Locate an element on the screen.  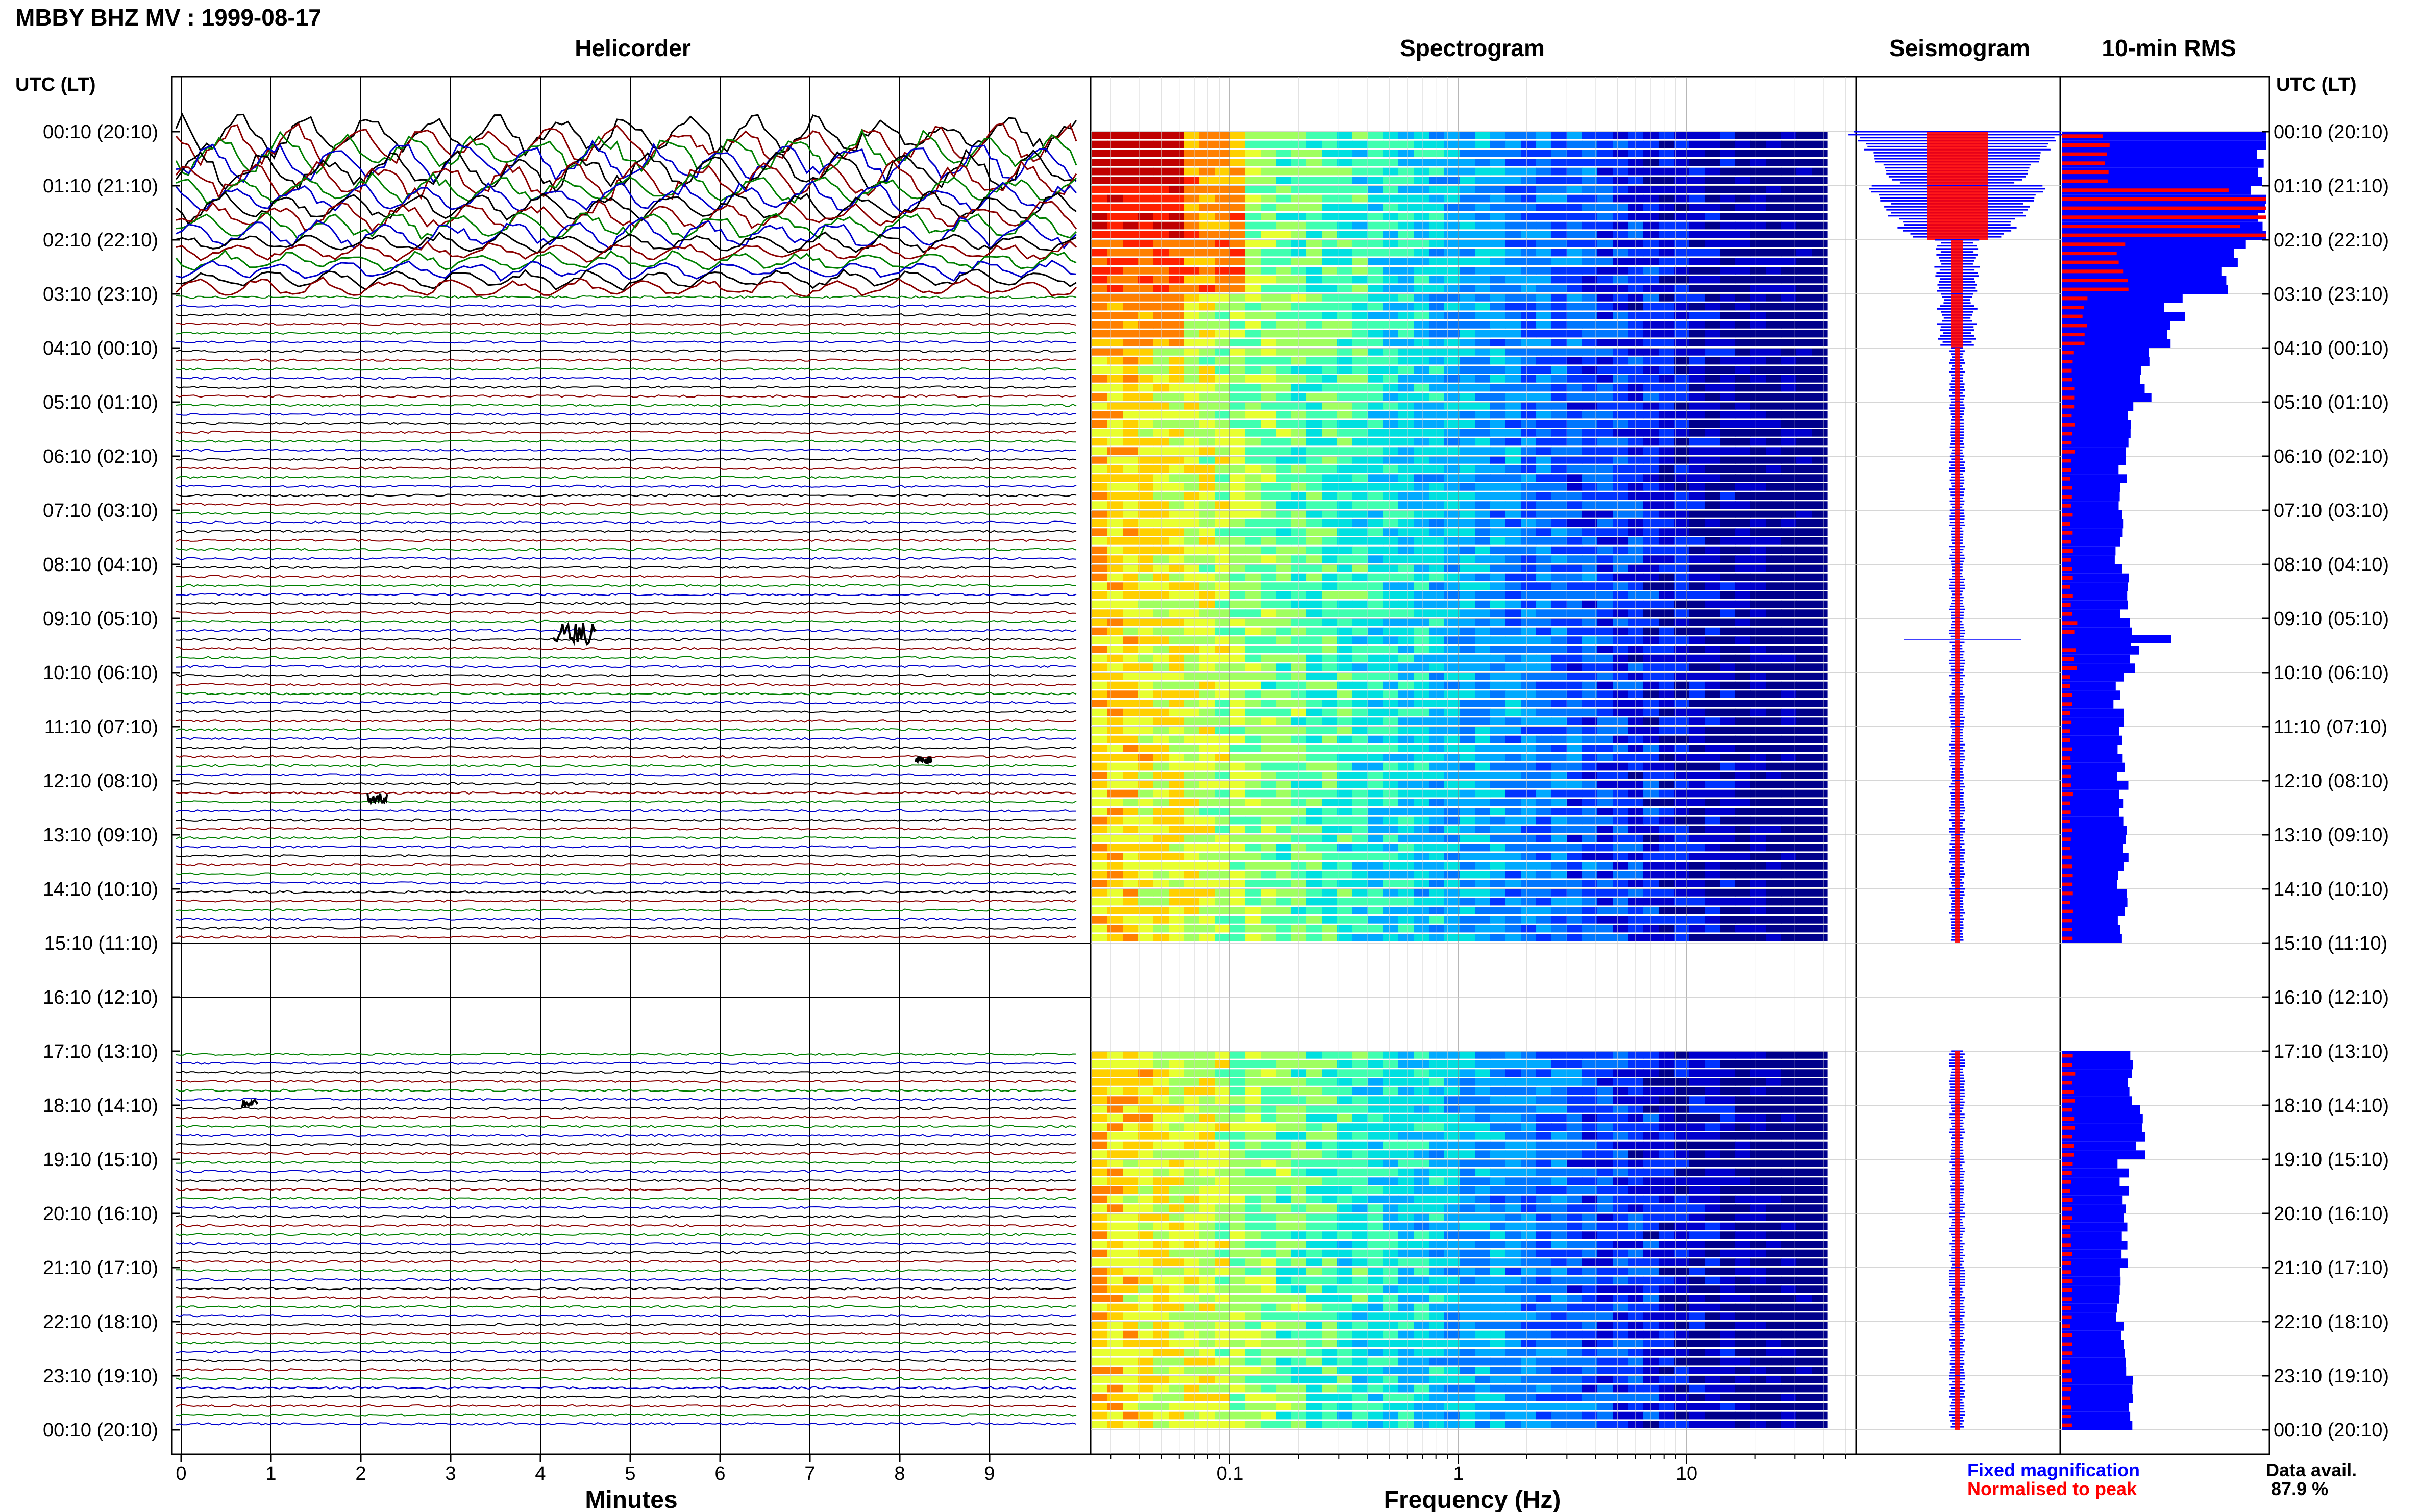
helicorder-x-tick: 3 is located at coordinates (450, 1473).